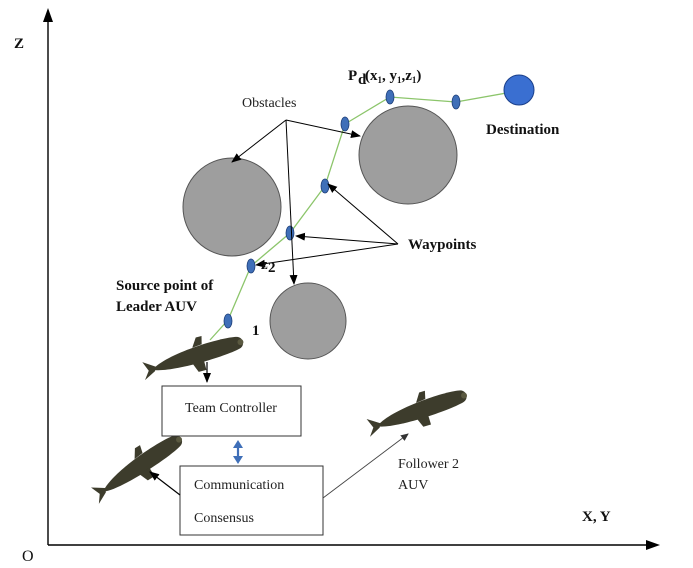  I want to click on destination-label: Destination, so click(523, 130).